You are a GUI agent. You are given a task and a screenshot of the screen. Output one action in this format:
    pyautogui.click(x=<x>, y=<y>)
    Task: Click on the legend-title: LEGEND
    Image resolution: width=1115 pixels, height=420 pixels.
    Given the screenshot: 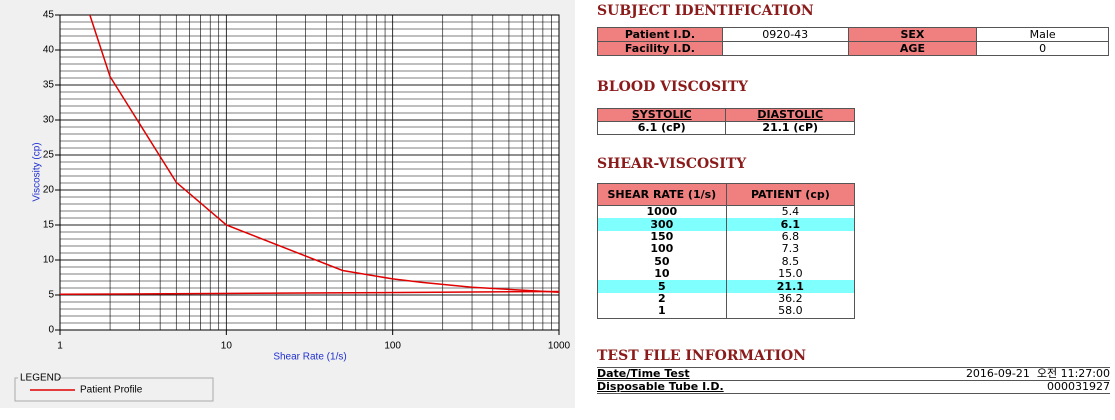 What is the action you would take?
    pyautogui.click(x=40, y=378)
    